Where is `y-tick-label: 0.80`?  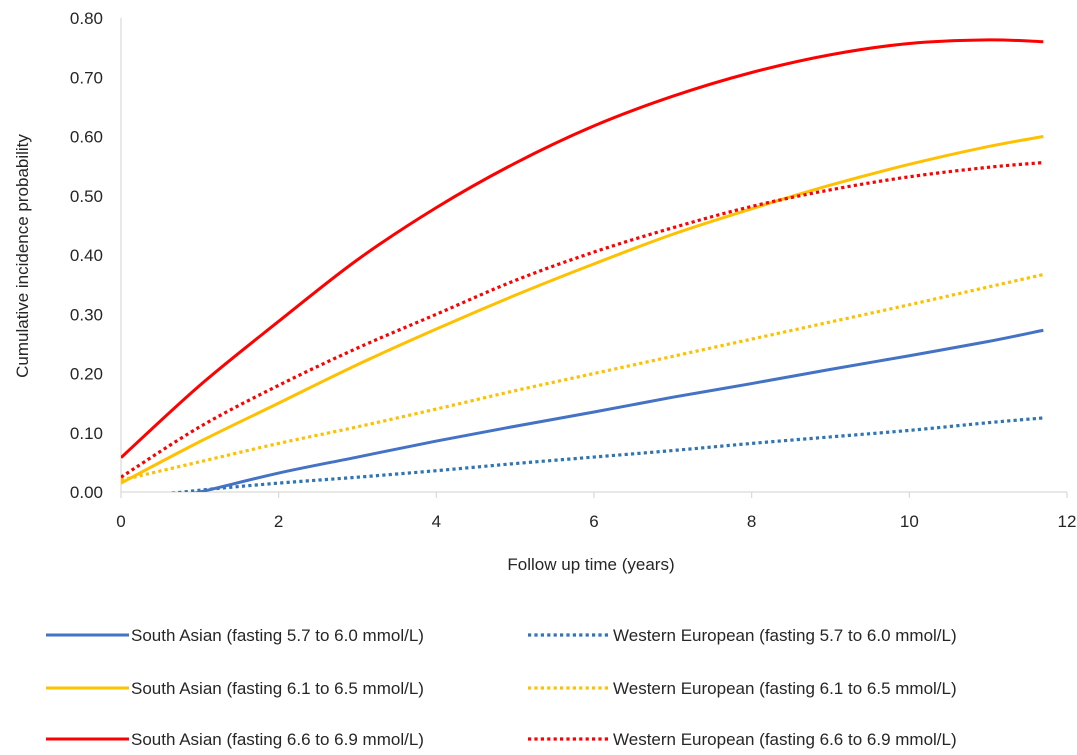
y-tick-label: 0.80 is located at coordinates (86, 18).